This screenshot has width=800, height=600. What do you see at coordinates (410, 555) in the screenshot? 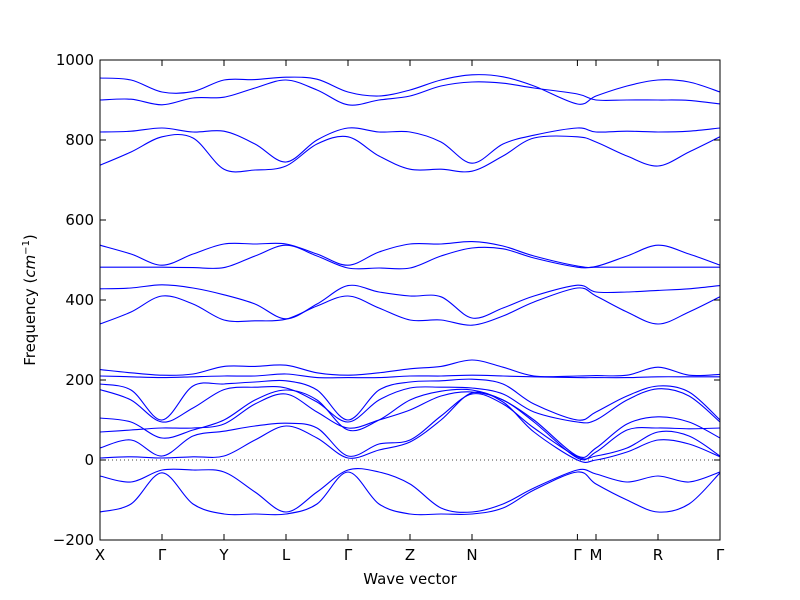
I see `x-tick-label: Z` at bounding box center [410, 555].